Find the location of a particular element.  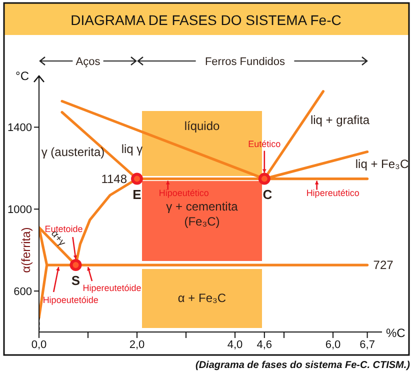

y-tick-label: 1400 is located at coordinates (20, 128).